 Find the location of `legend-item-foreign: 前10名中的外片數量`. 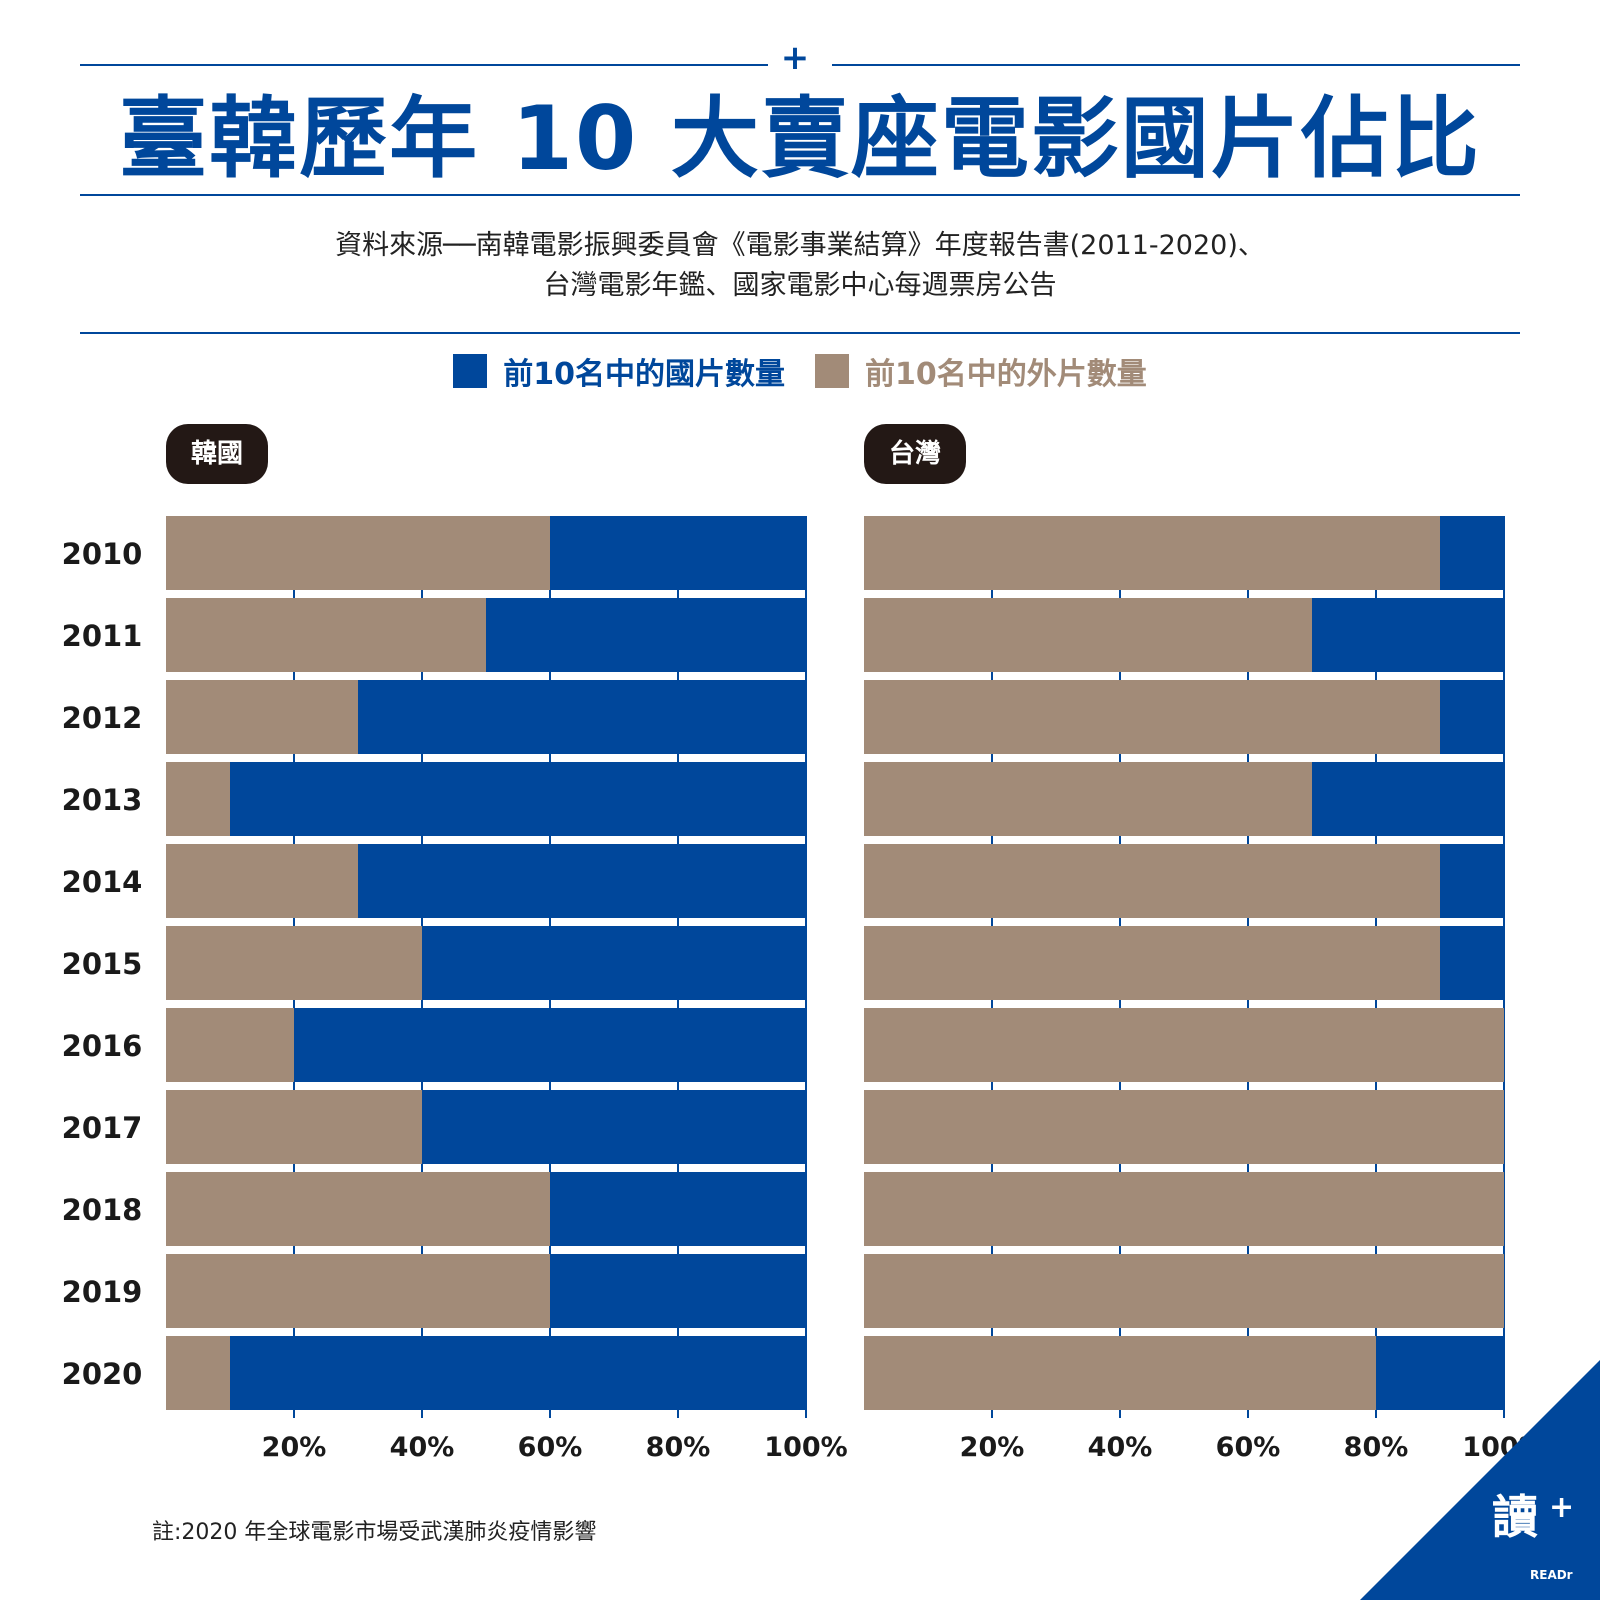

legend-item-foreign: 前10名中的外片數量 is located at coordinates (981, 371).